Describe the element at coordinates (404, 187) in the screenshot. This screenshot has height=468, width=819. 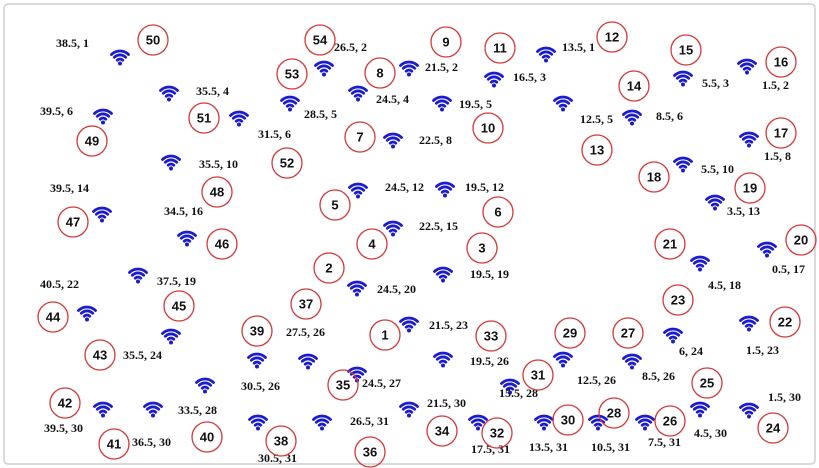
I see `ap-label: 24.5, 12` at that location.